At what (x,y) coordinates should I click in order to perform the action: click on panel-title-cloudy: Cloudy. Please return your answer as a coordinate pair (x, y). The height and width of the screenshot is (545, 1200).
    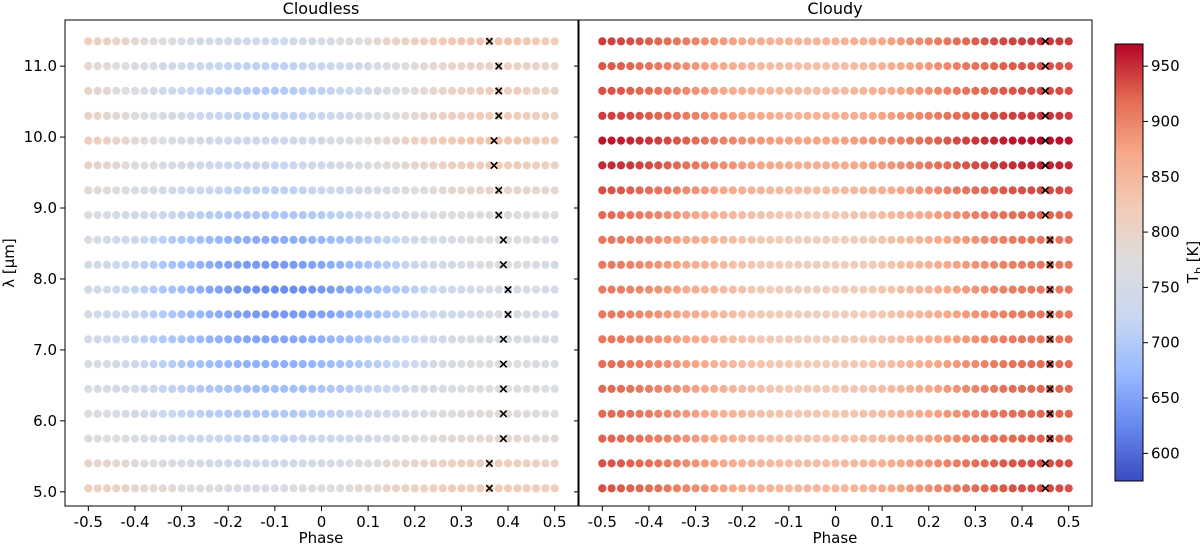
    Looking at the image, I should click on (834, 9).